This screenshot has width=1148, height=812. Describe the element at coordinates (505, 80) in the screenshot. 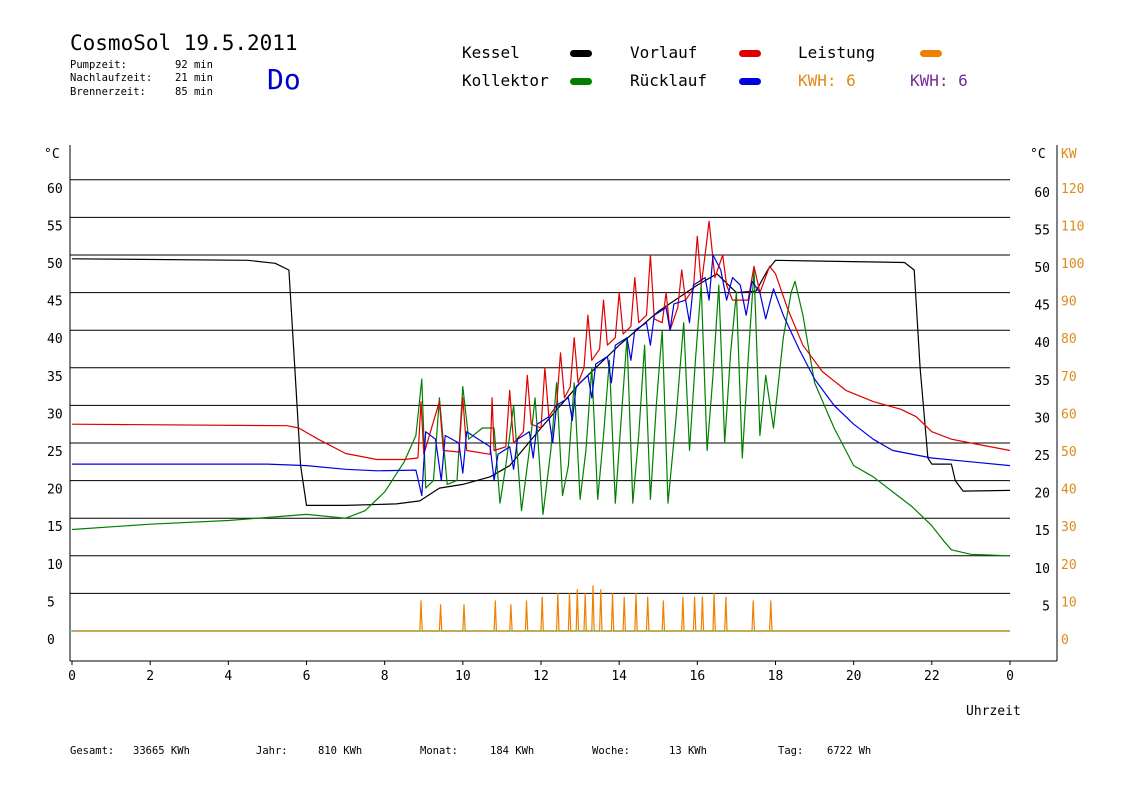

I see `legend-label-kollektor: Kollektor` at that location.